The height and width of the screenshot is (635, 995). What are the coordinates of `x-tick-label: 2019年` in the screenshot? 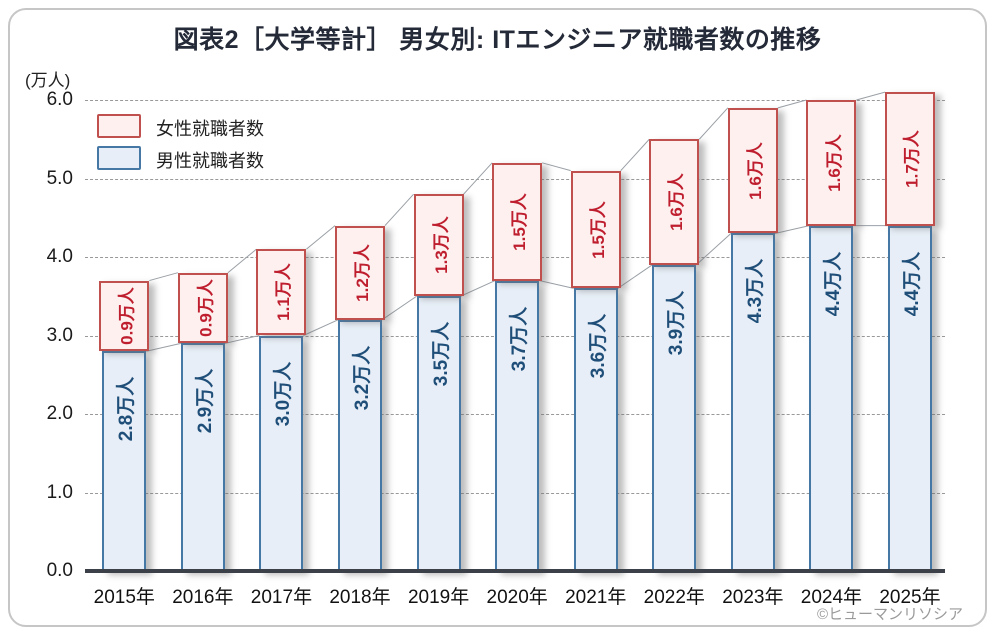 It's located at (438, 597).